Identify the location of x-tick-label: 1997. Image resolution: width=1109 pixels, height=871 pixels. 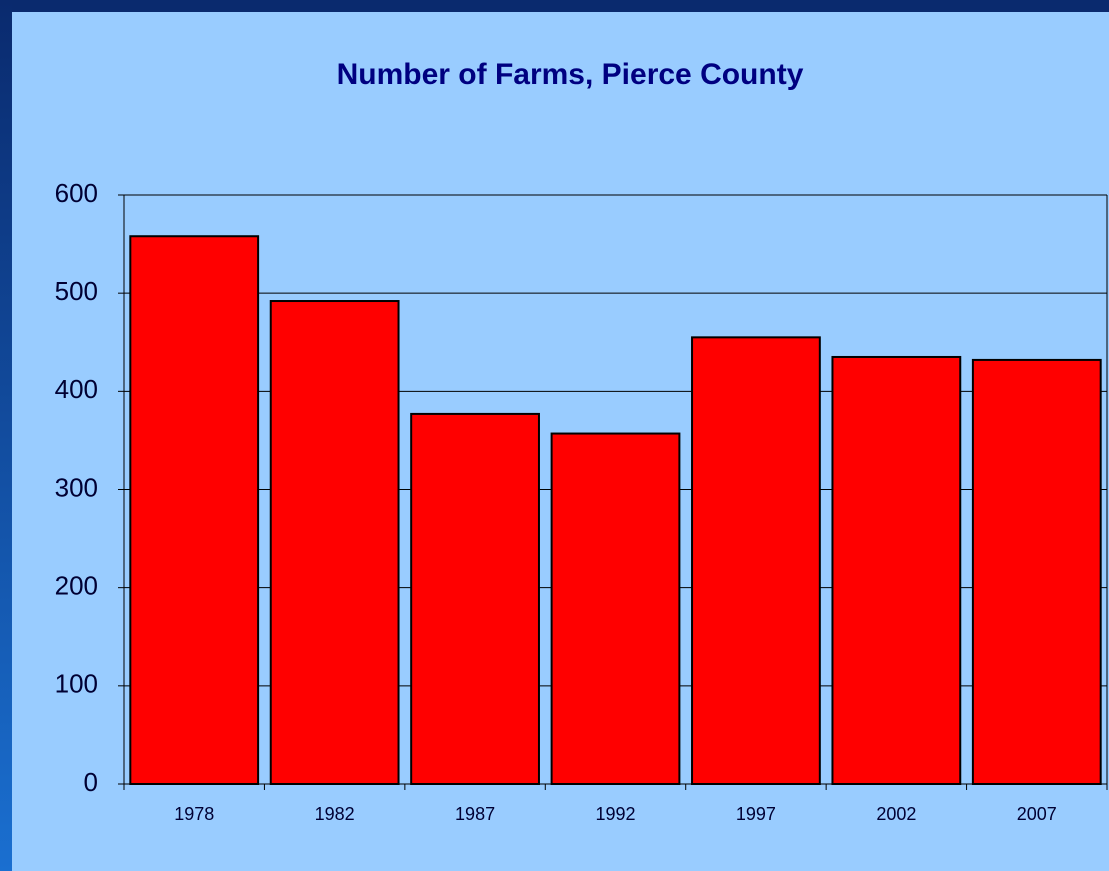
(756, 814).